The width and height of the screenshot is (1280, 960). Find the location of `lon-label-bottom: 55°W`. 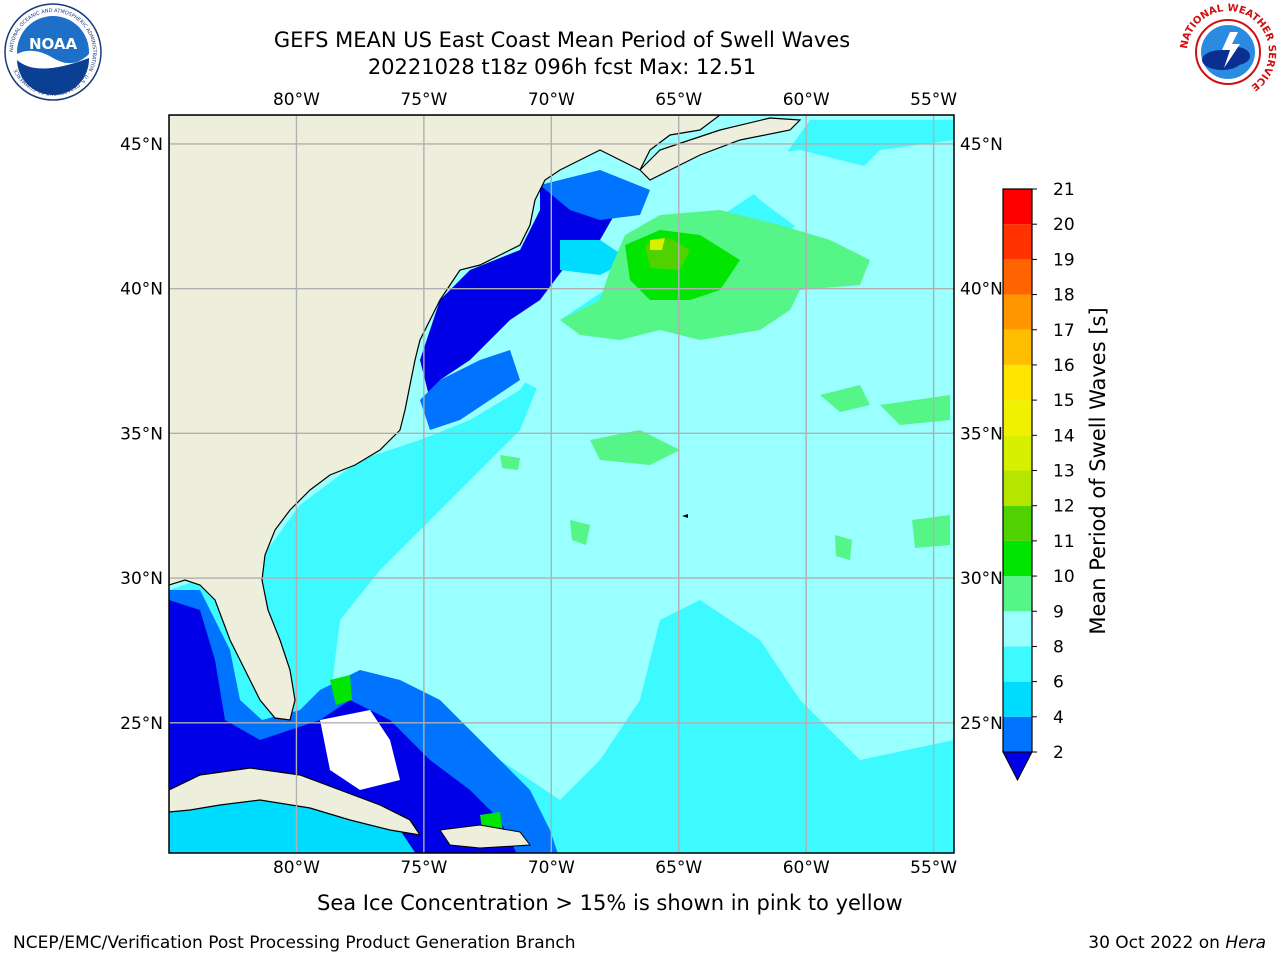

lon-label-bottom: 55°W is located at coordinates (933, 868).